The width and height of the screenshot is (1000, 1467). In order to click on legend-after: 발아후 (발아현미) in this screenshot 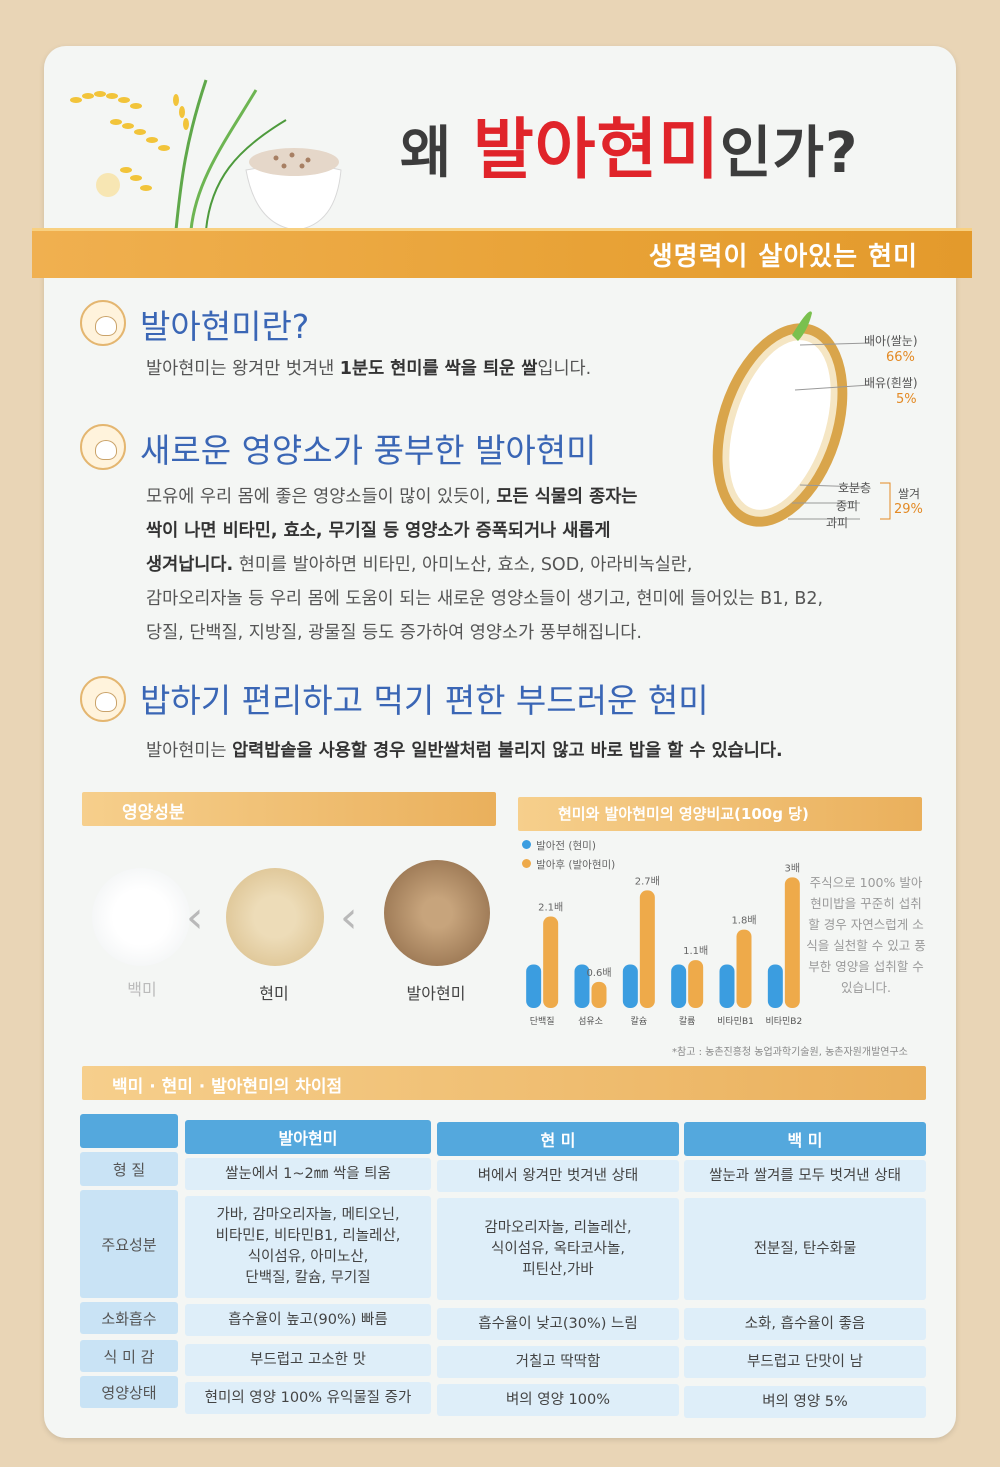, I will do `click(576, 865)`.